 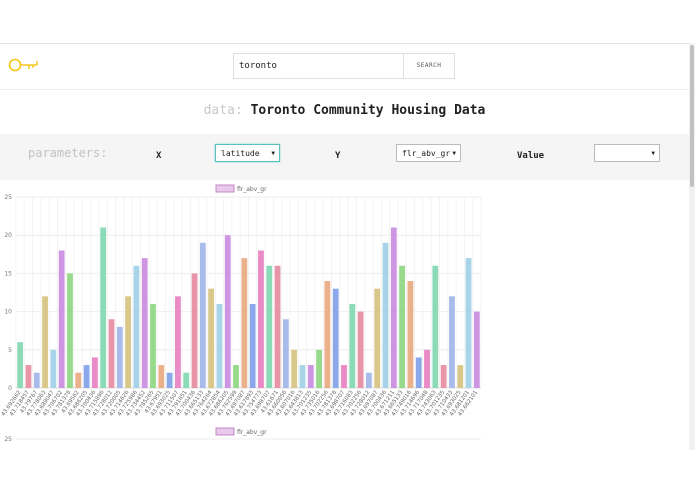 I want to click on value-select: ▼, so click(x=627, y=153).